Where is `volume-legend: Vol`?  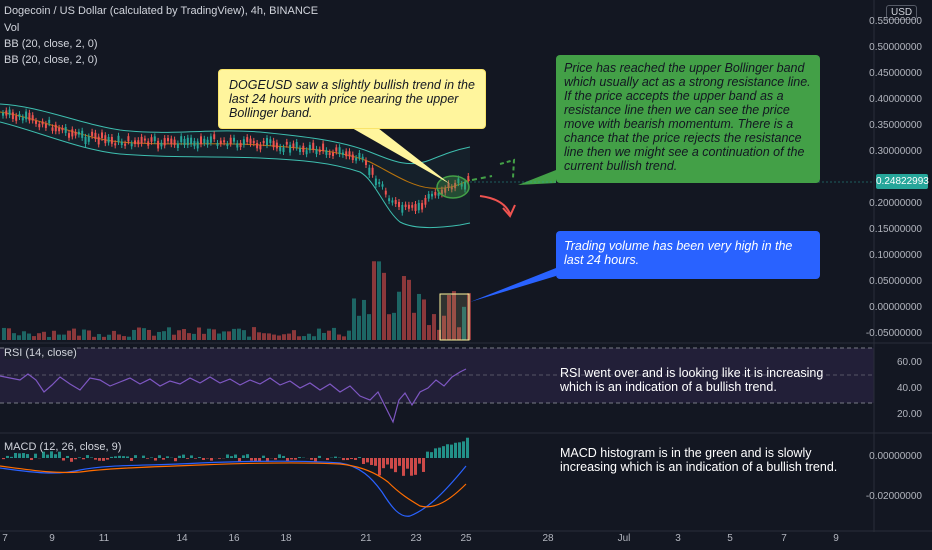
volume-legend: Vol is located at coordinates (12, 28).